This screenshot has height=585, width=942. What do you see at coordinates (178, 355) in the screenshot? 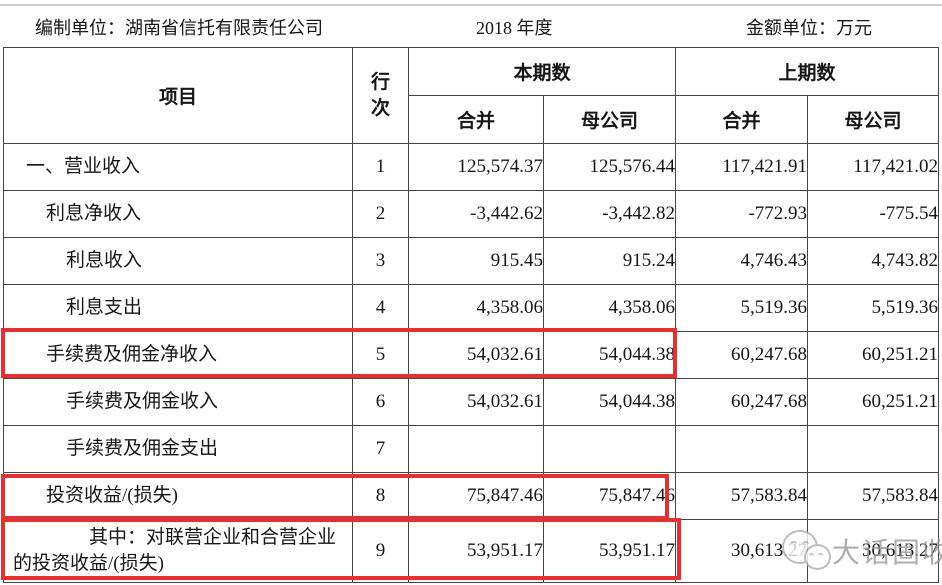
I see `row-item-label: 手续费及佣金净收入` at bounding box center [178, 355].